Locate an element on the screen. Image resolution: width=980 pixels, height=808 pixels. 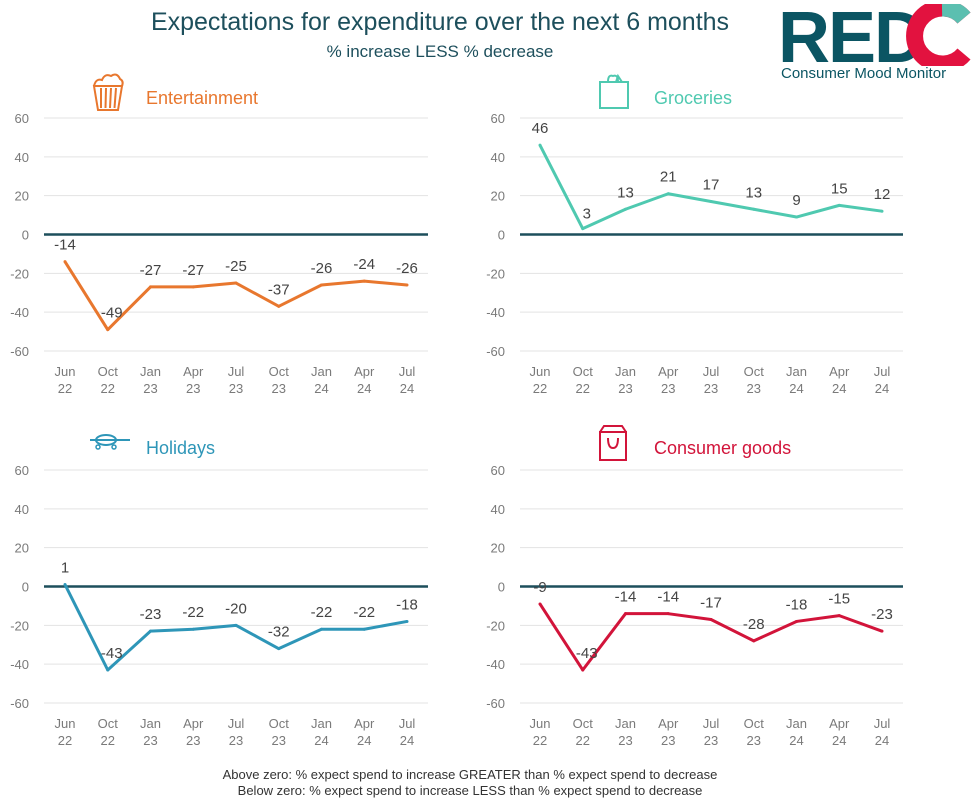
data-label: 12 is located at coordinates (882, 194).